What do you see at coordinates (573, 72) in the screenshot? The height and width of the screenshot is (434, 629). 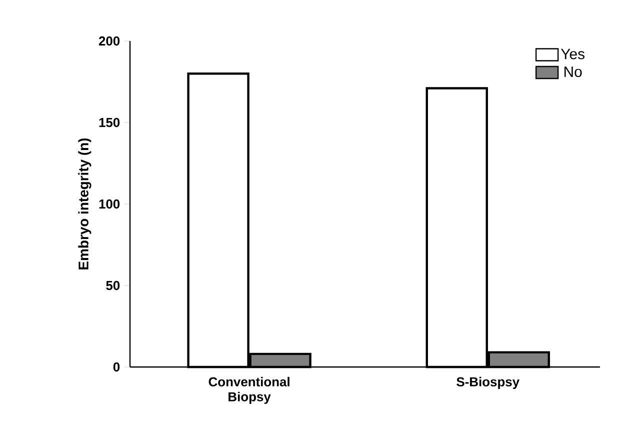 I see `legend-label: No` at bounding box center [573, 72].